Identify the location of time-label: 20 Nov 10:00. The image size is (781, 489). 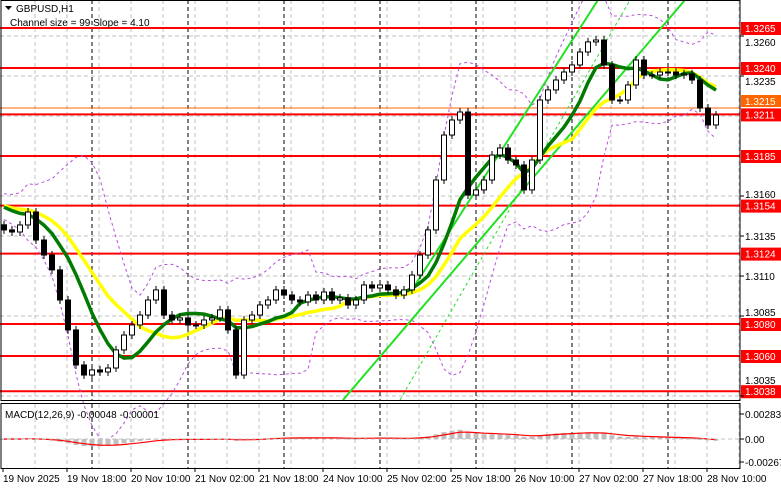
(161, 479).